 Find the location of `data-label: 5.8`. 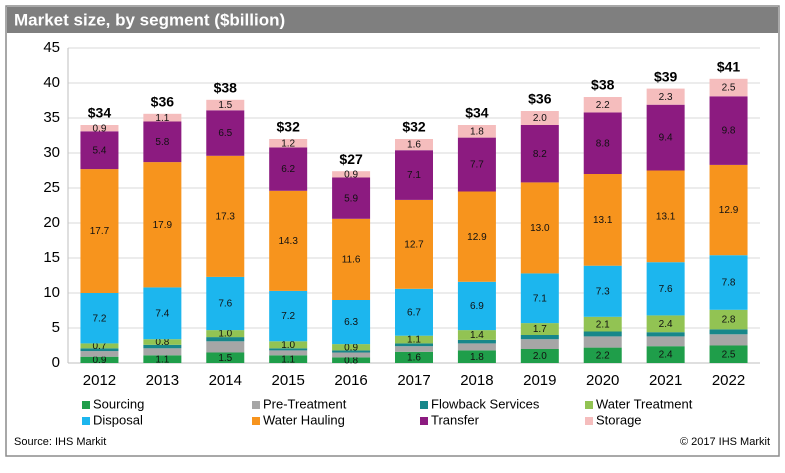

data-label: 5.8 is located at coordinates (162, 142).